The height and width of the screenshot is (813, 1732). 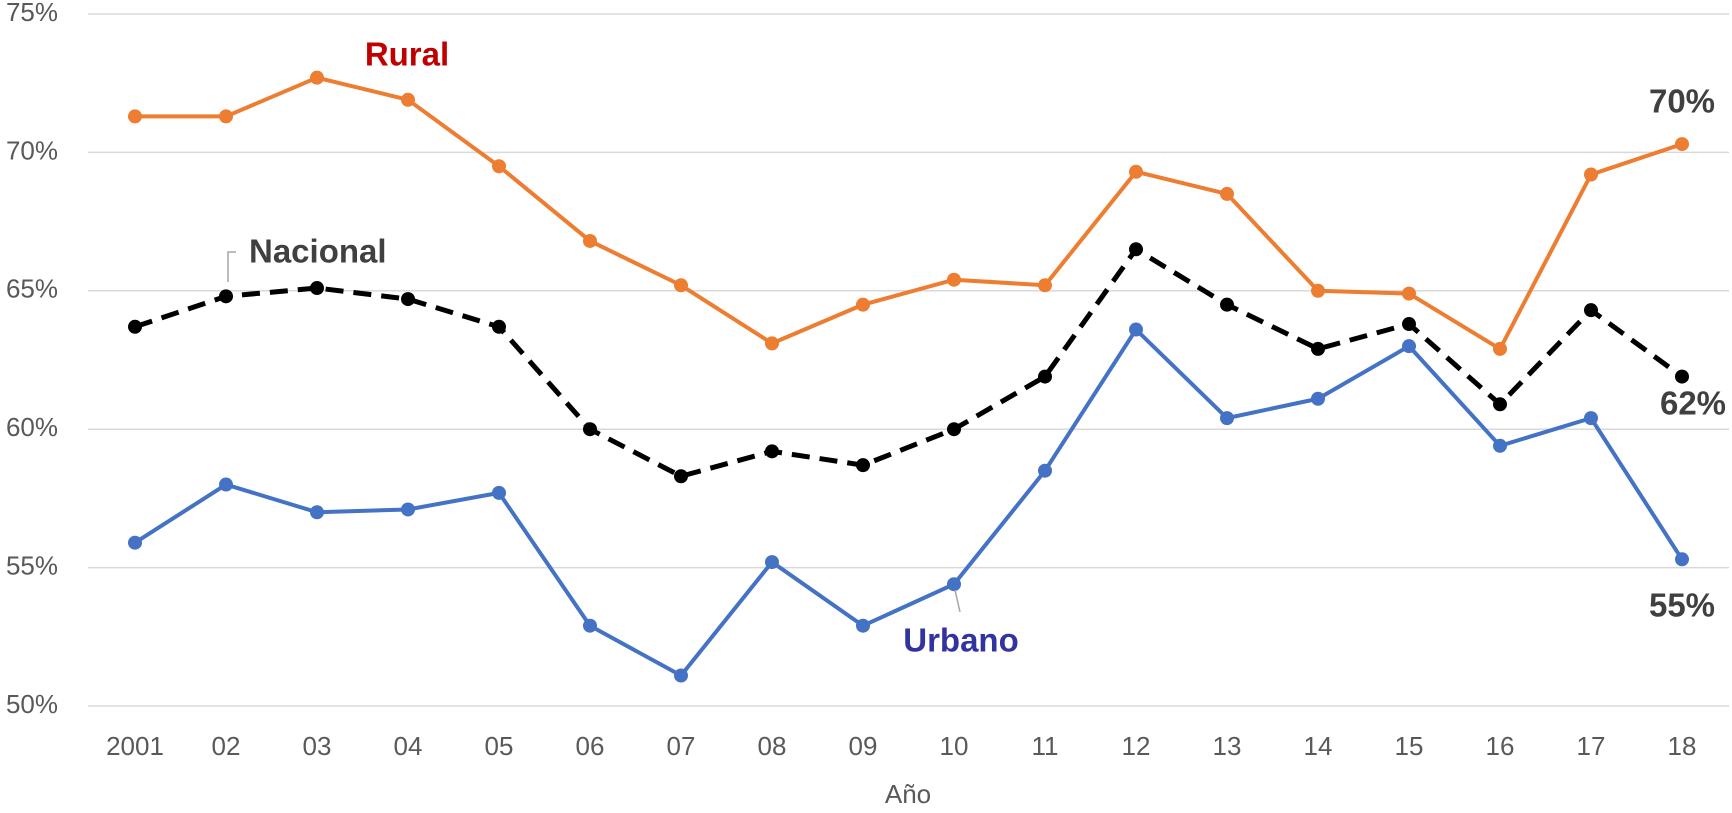 I want to click on data-label: 55%, so click(x=1682, y=605).